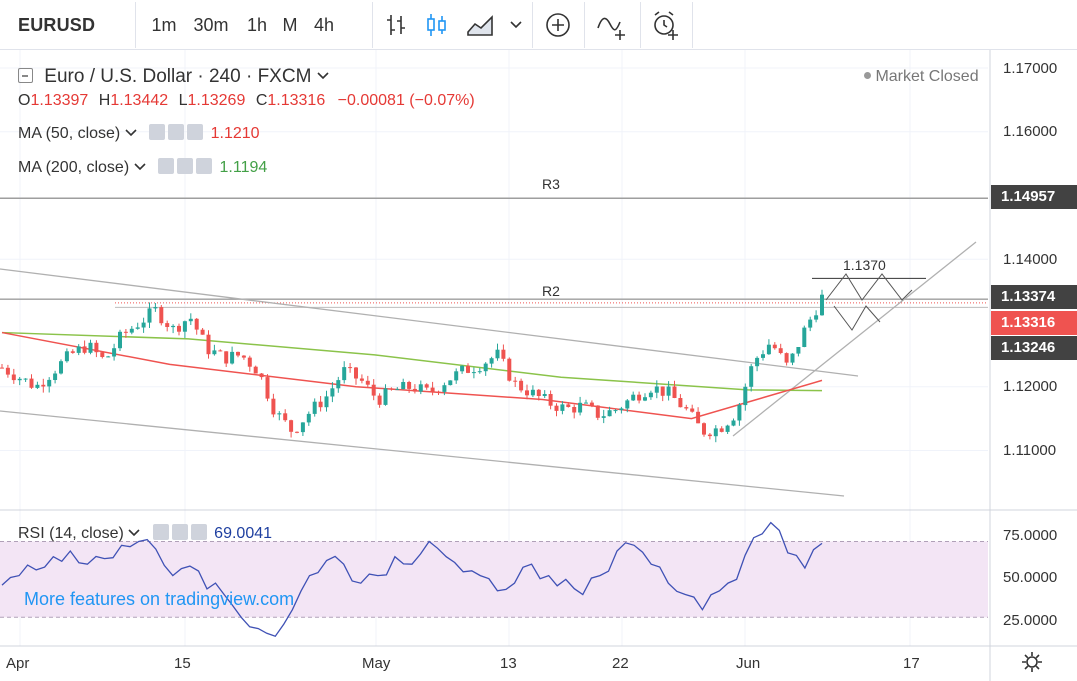  What do you see at coordinates (911, 663) in the screenshot?
I see `x-tick-label: 17` at bounding box center [911, 663].